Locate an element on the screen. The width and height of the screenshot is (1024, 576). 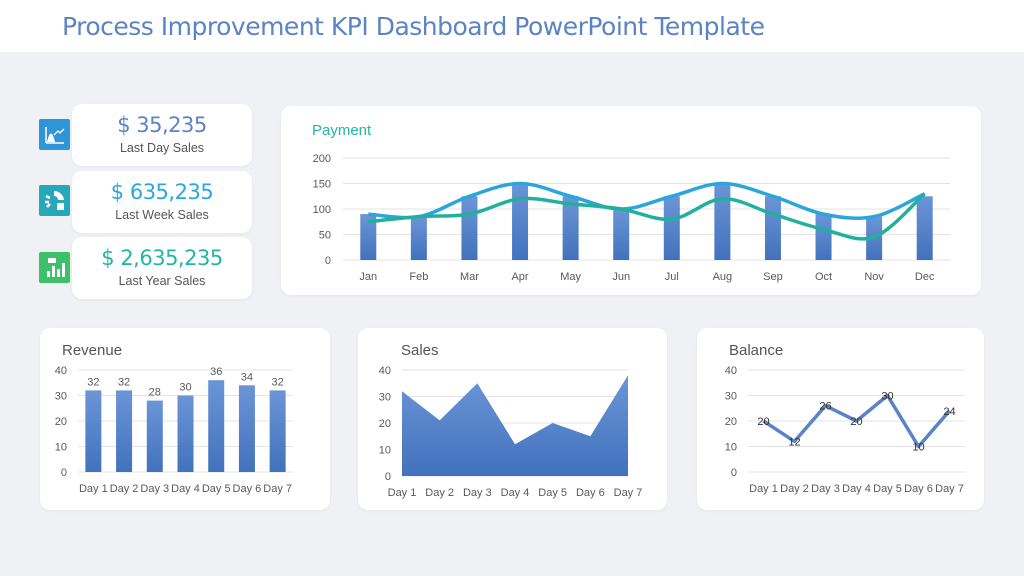
kpi-label: Last Day Sales is located at coordinates (162, 148).